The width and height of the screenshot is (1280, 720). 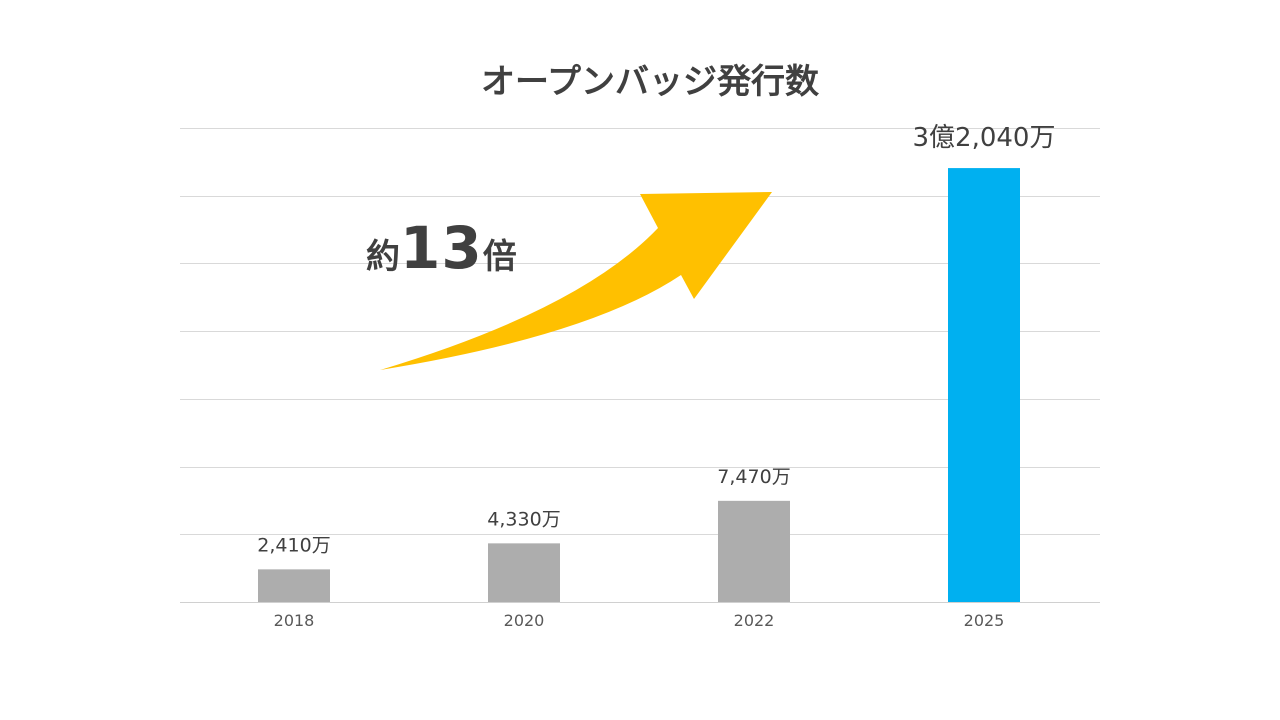 What do you see at coordinates (754, 620) in the screenshot?
I see `x-tick-label-2022: 2022` at bounding box center [754, 620].